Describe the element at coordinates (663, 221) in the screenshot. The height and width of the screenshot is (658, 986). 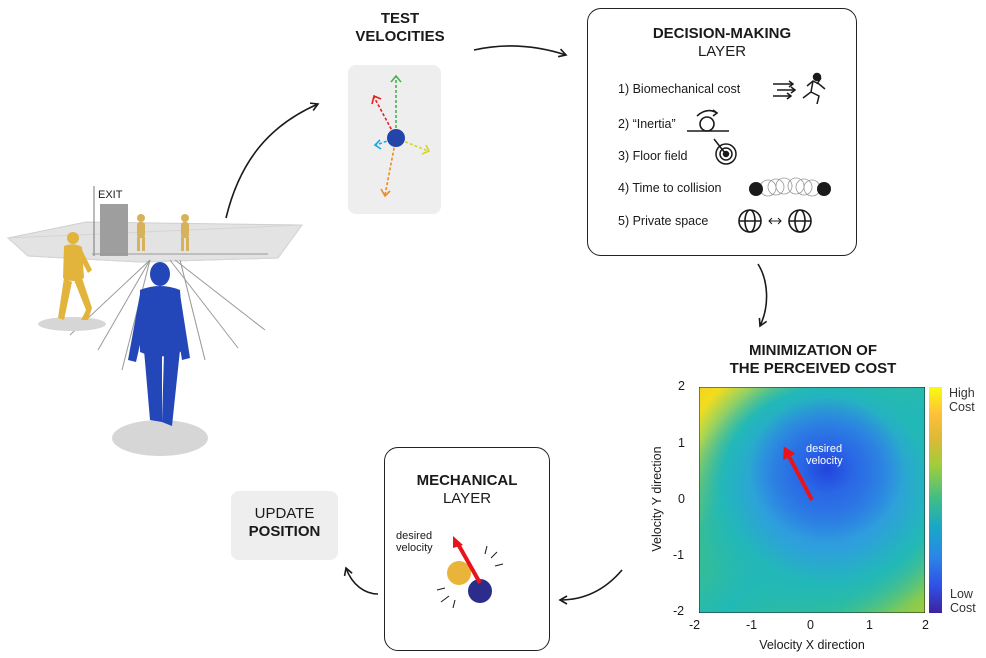
I see `decision-item-5: 5) Private space` at that location.